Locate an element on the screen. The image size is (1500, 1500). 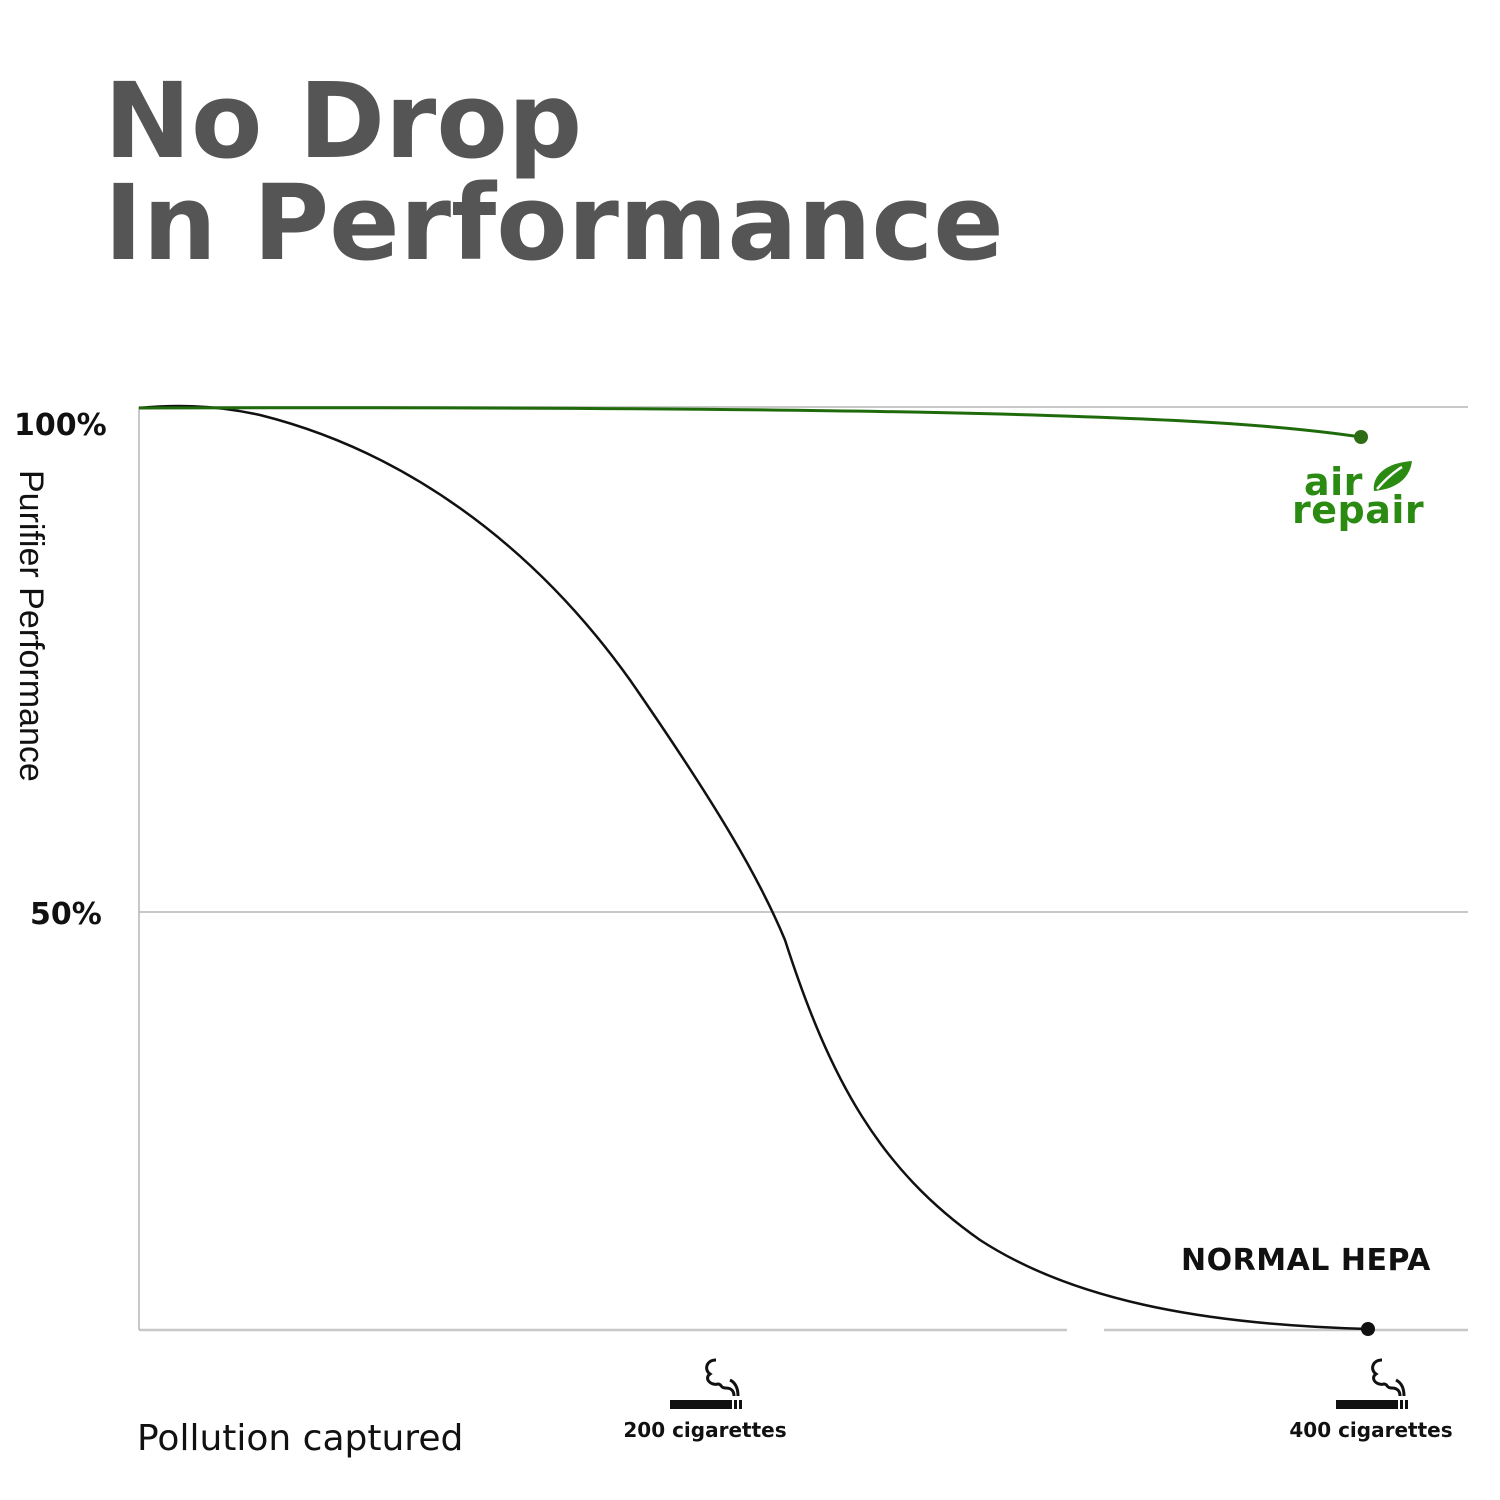
logo-word-air: air is located at coordinates (1333, 482).